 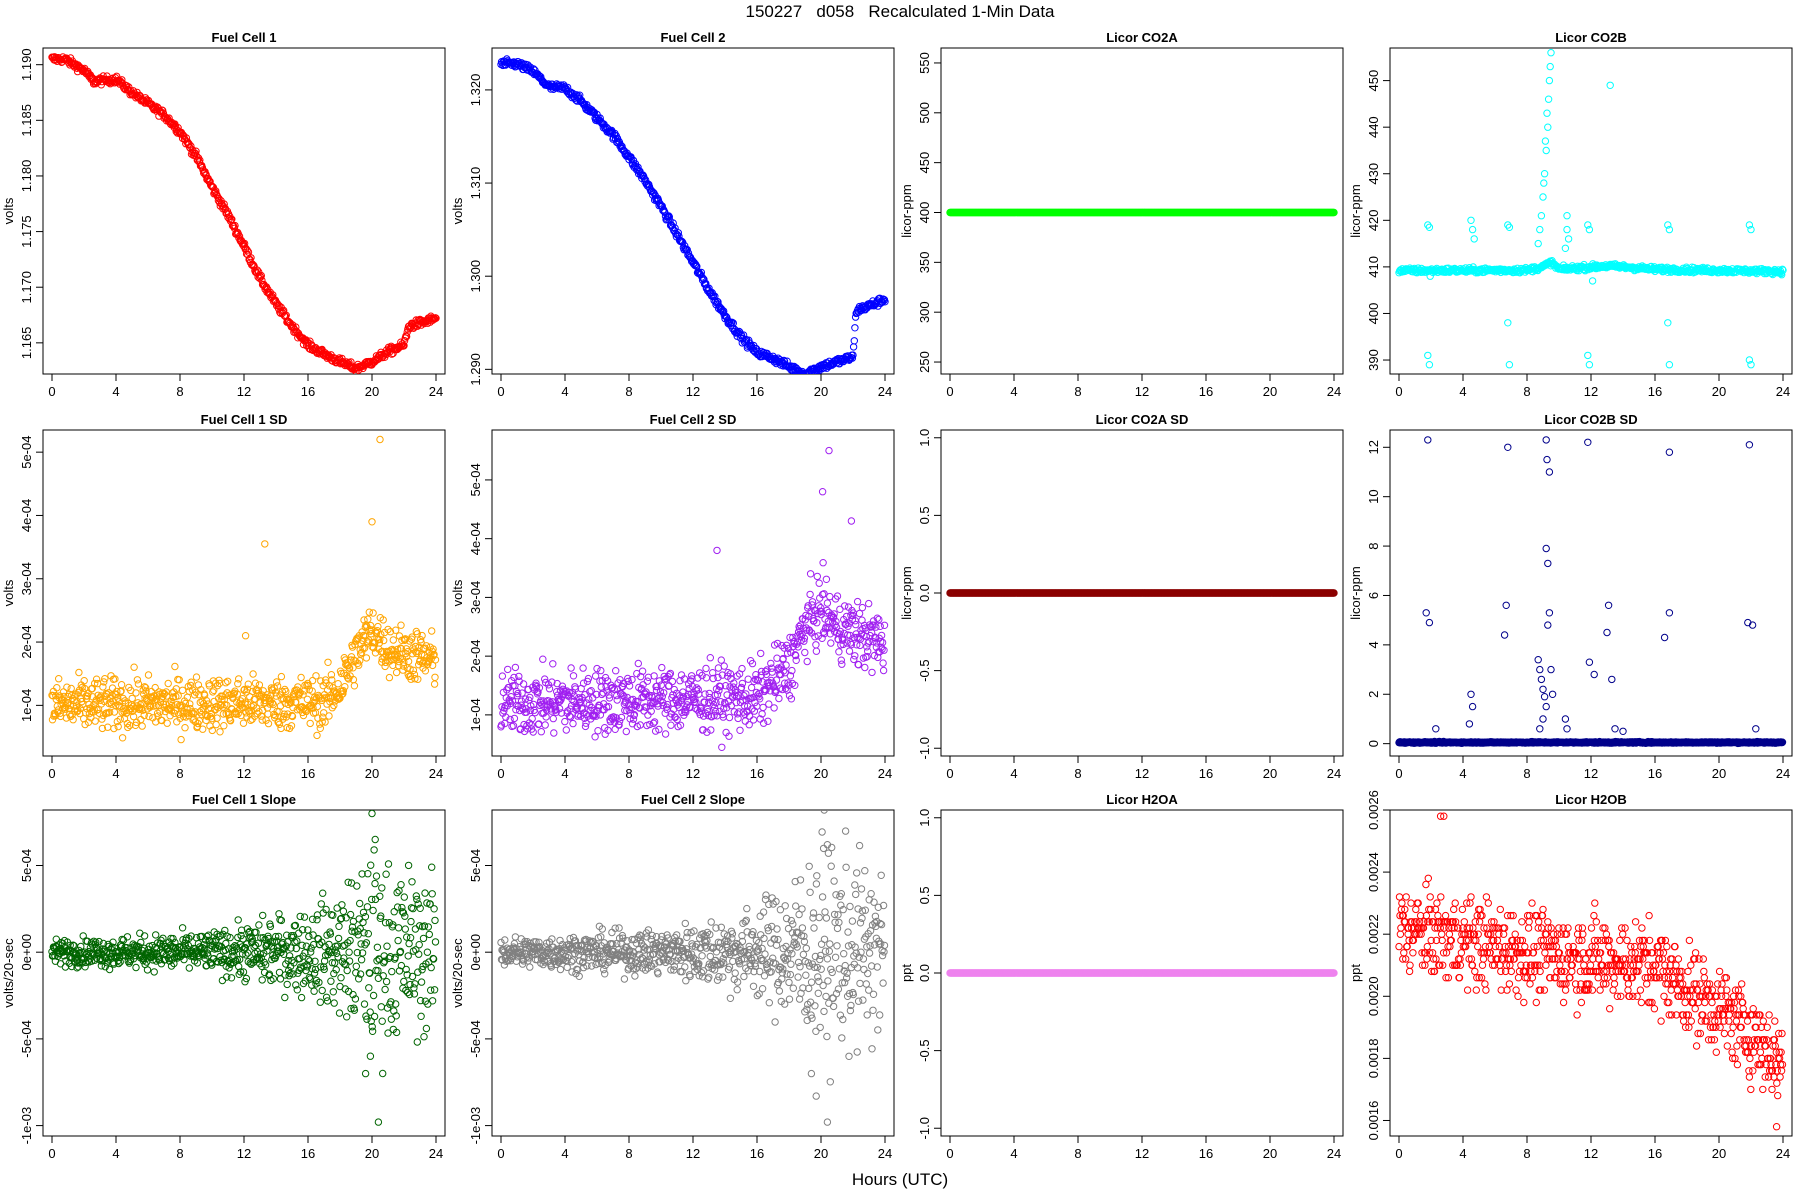 What do you see at coordinates (1783, 773) in the screenshot?
I see `x-tick-label: 24` at bounding box center [1783, 773].